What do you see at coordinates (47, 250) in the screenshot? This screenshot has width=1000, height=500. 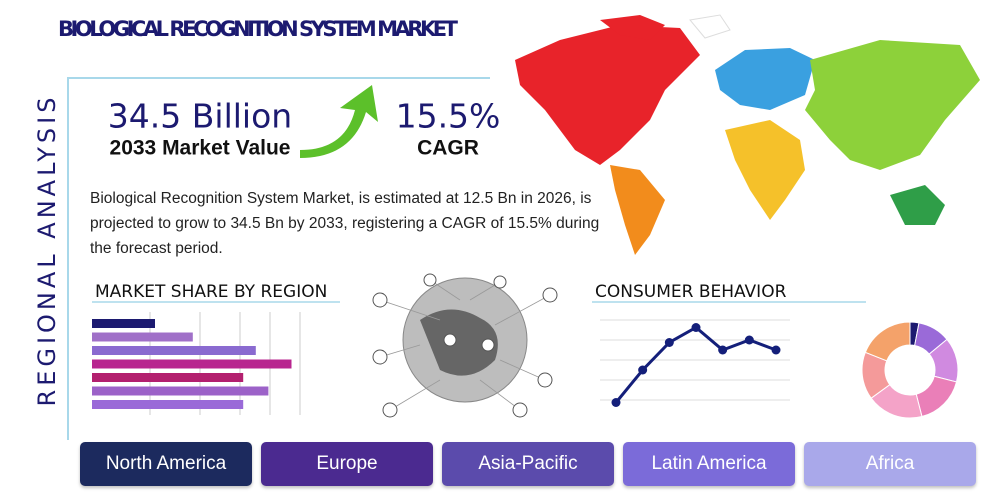 I see `side-label: REGIONAL ANALYSIS` at bounding box center [47, 250].